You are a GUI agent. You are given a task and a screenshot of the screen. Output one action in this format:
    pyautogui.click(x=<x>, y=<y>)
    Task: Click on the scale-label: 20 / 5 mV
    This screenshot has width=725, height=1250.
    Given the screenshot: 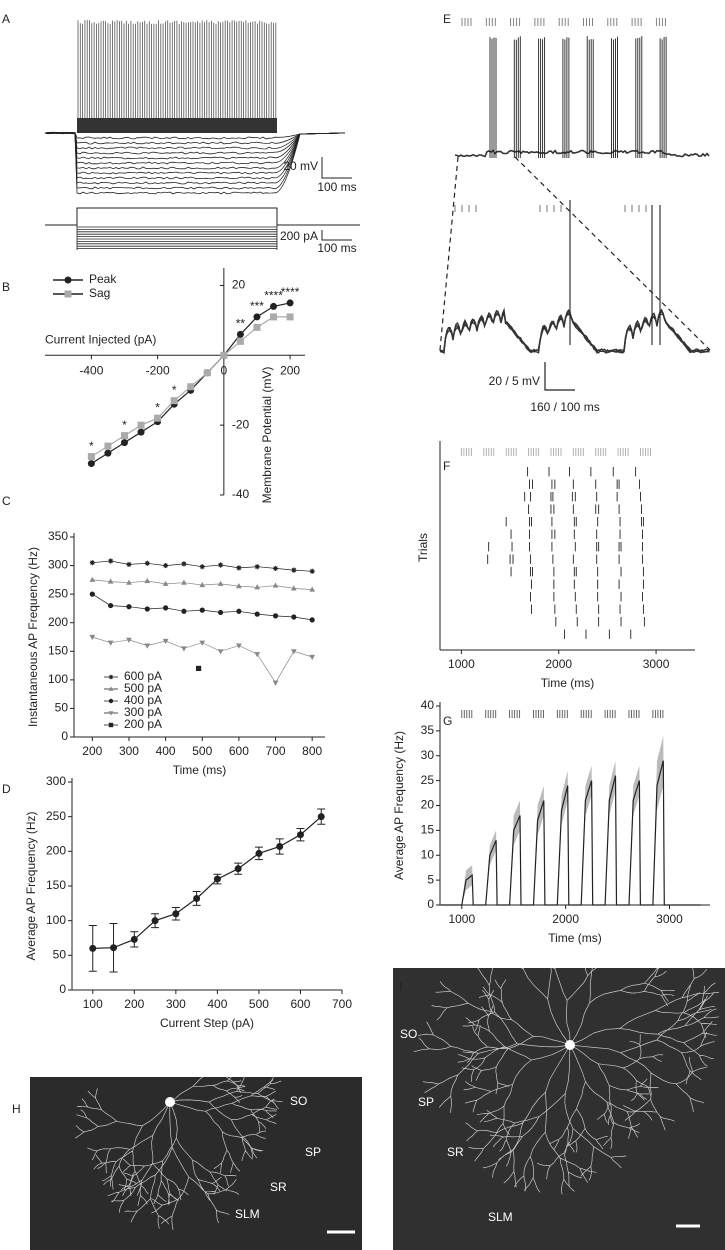 What is the action you would take?
    pyautogui.click(x=514, y=381)
    